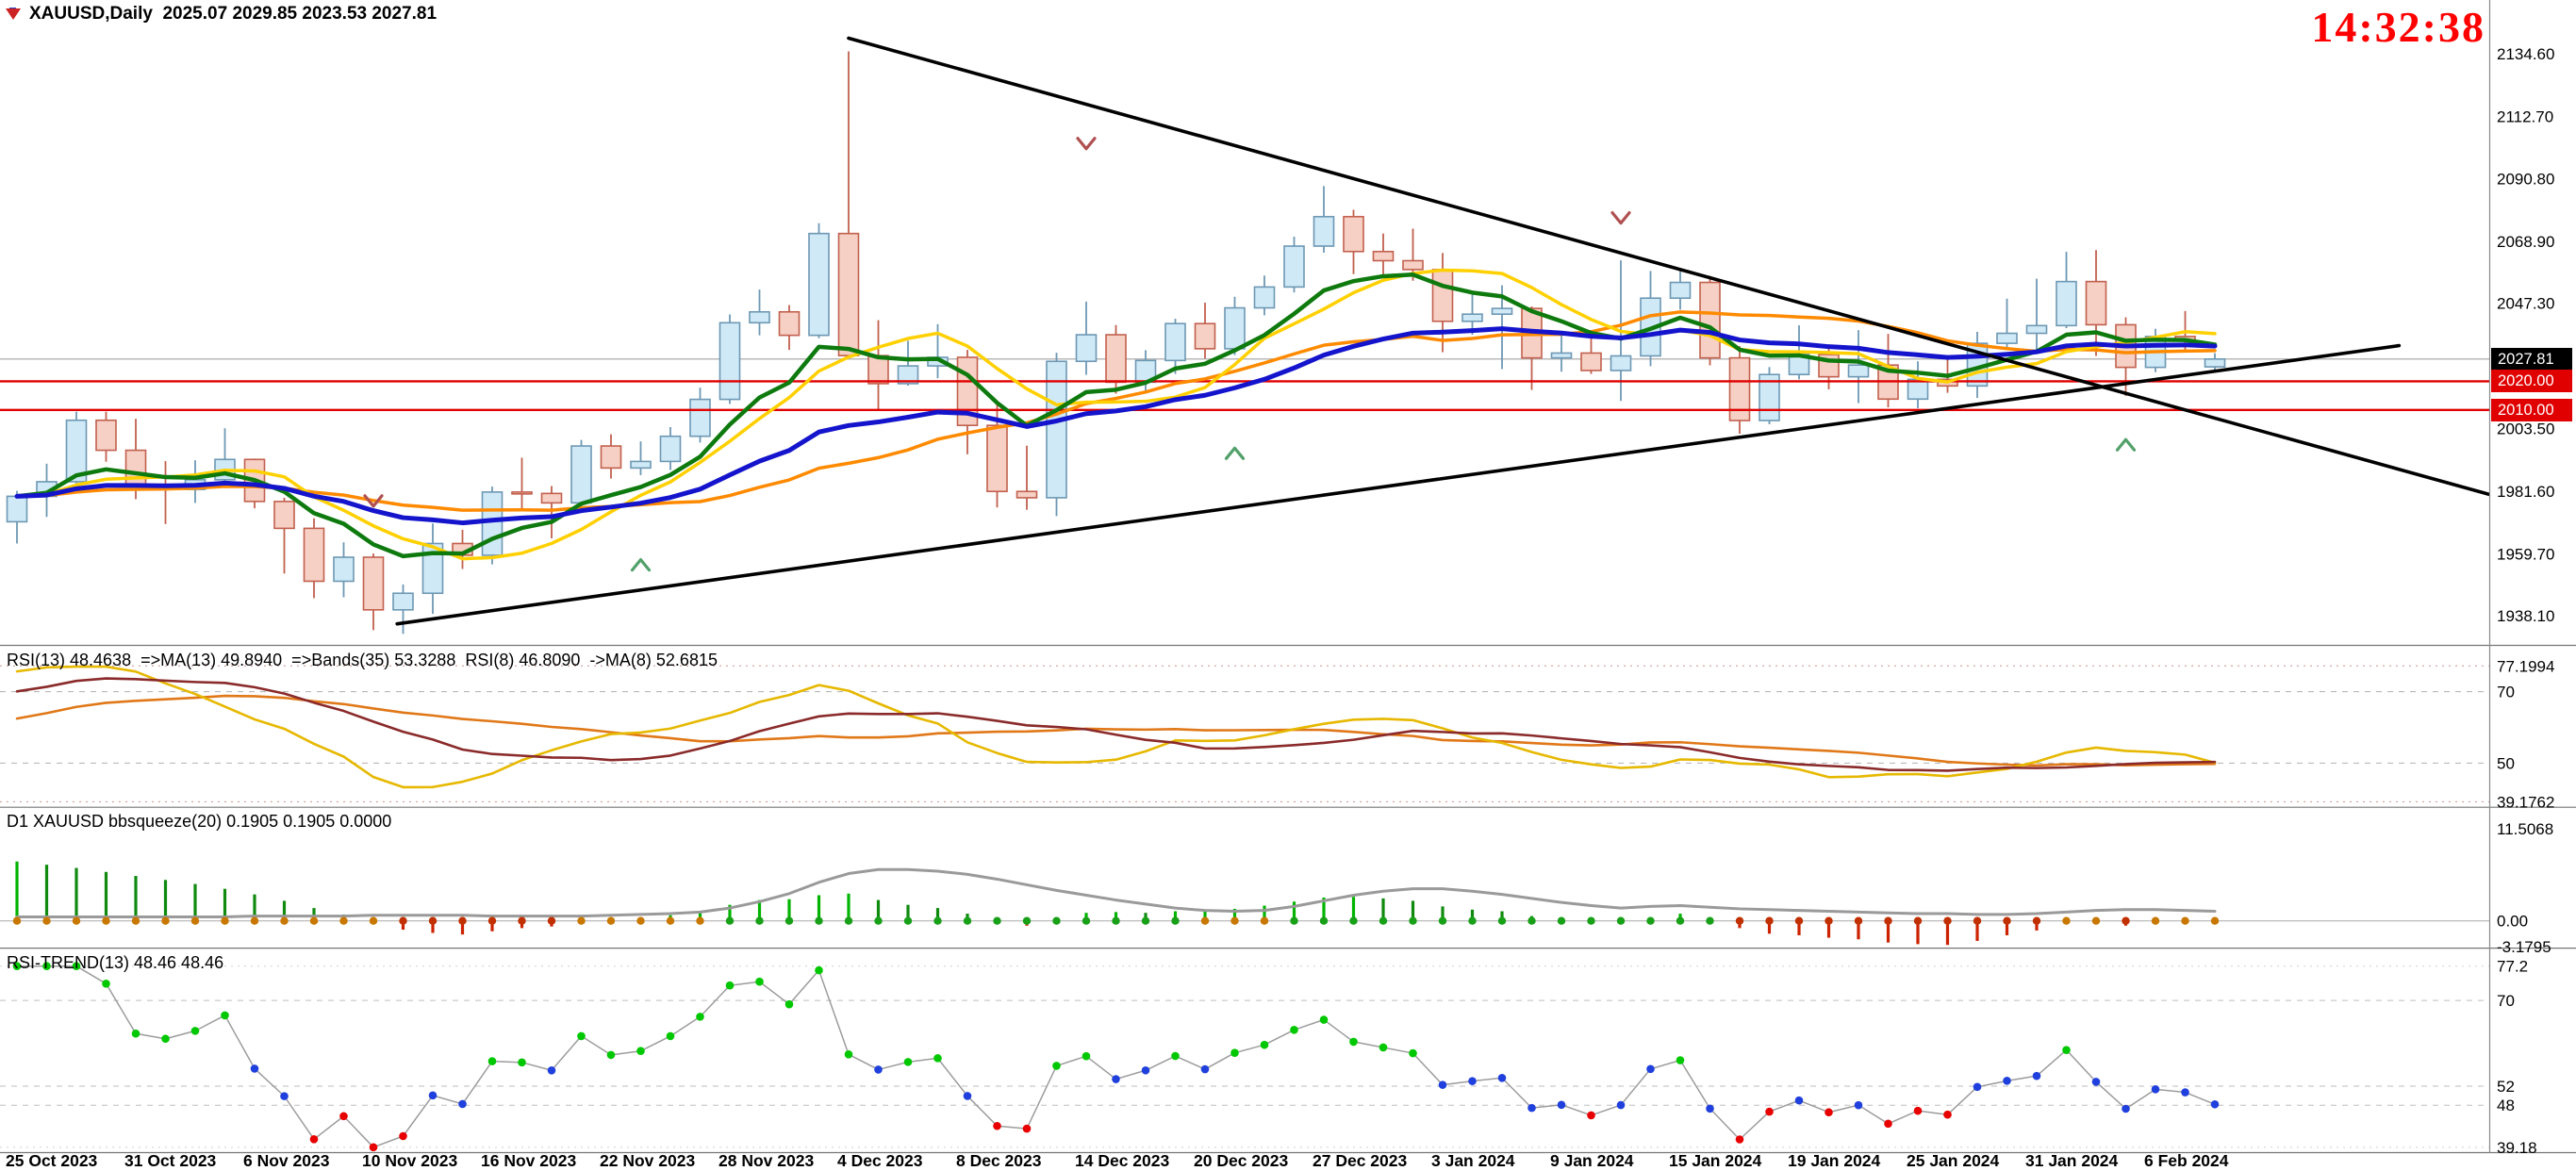 This screenshot has width=2576, height=1171. What do you see at coordinates (2517, 1148) in the screenshot?
I see `svg-text: 39.18` at bounding box center [2517, 1148].